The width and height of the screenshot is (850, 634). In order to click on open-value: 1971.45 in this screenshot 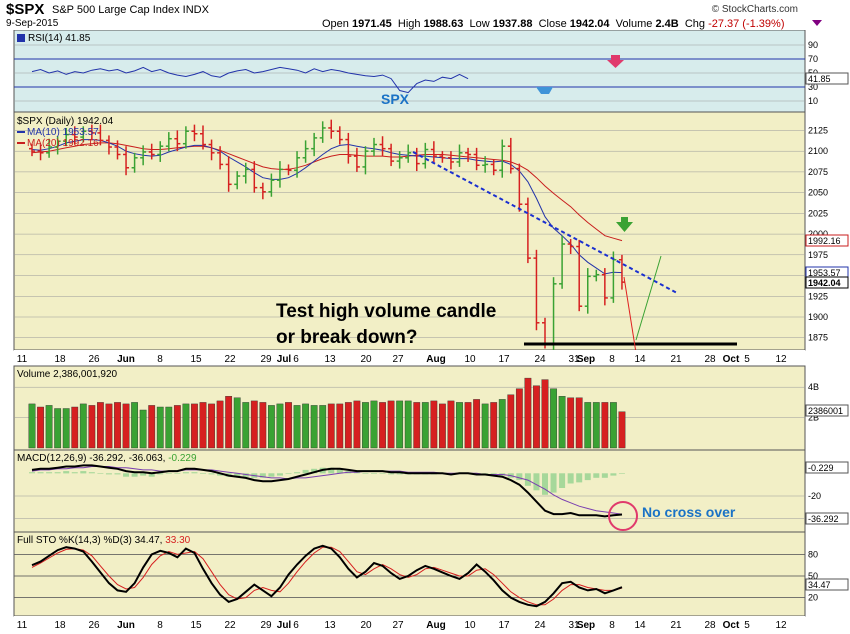, I will do `click(371, 24)`.